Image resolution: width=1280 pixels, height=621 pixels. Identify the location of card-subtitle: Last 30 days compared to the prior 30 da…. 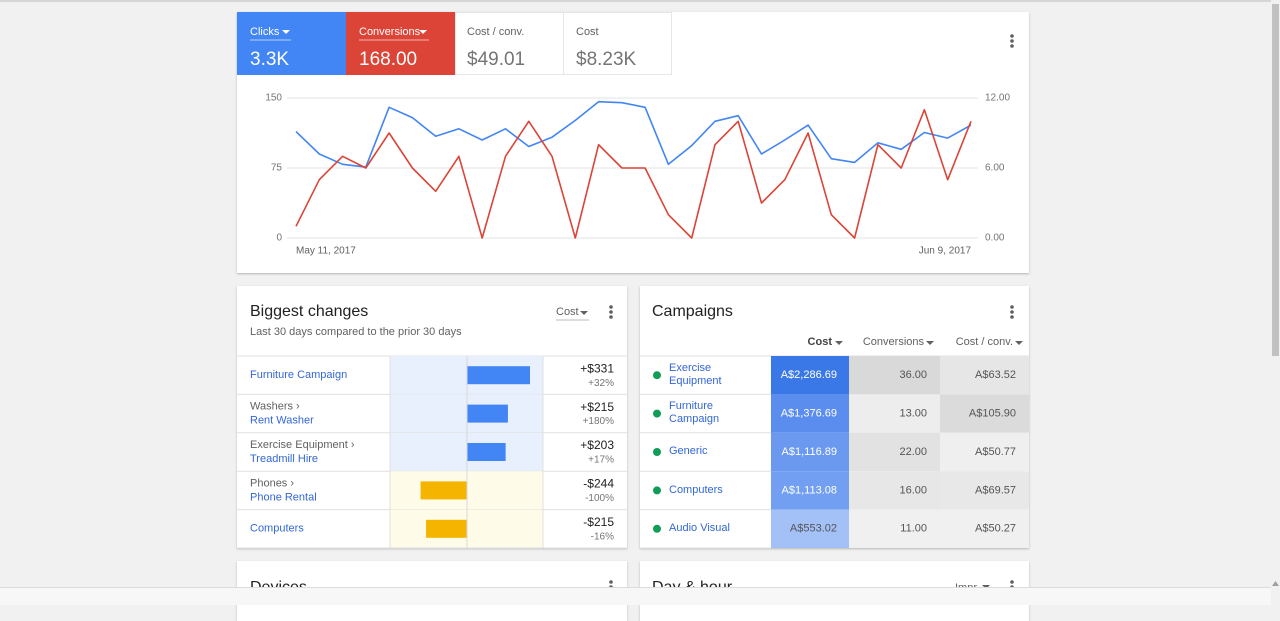
(356, 332).